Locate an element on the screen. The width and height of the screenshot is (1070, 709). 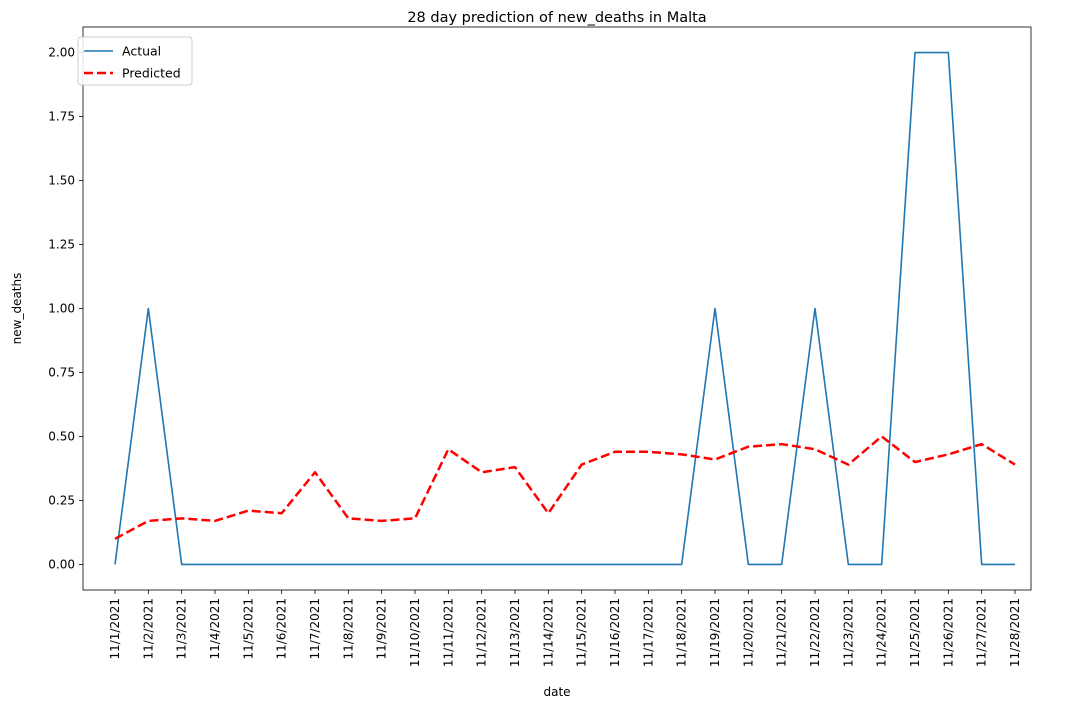
x-tick-label: 11/1/2021 is located at coordinates (115, 629).